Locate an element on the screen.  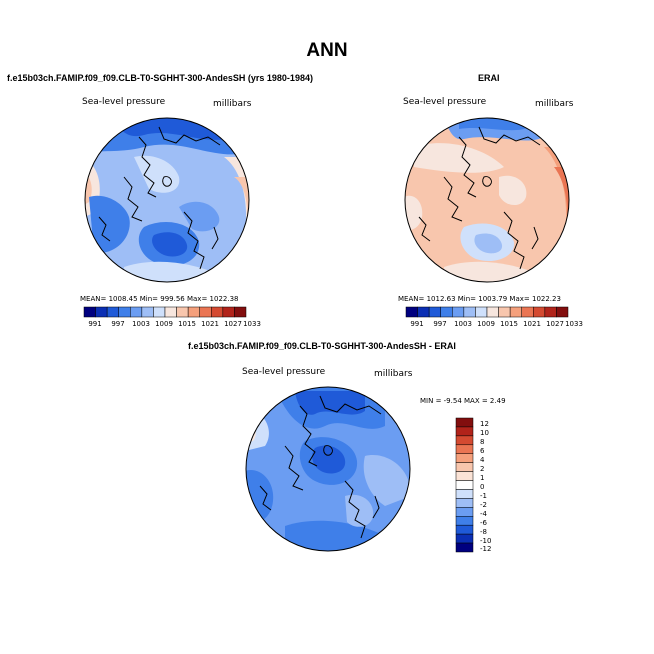
diff-colorbar is located at coordinates (464, 485).